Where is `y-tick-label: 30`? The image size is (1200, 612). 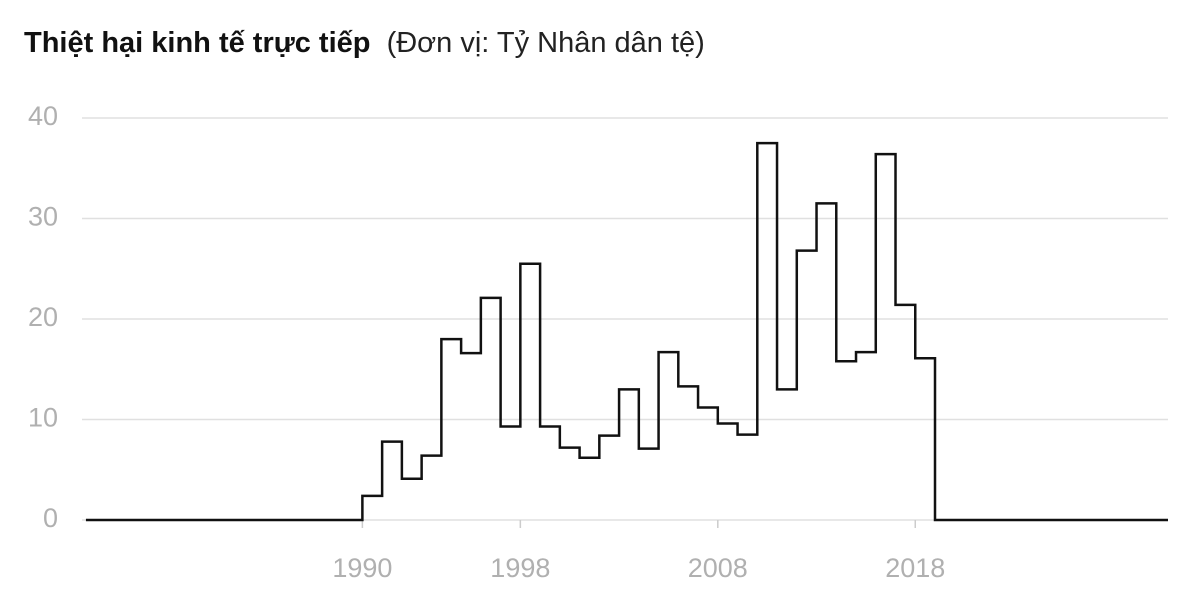 y-tick-label: 30 is located at coordinates (43, 217).